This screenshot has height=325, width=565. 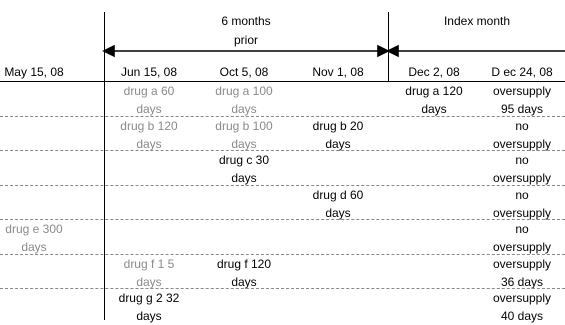 I want to click on cell-text: drug b 120 days, so click(x=149, y=134).